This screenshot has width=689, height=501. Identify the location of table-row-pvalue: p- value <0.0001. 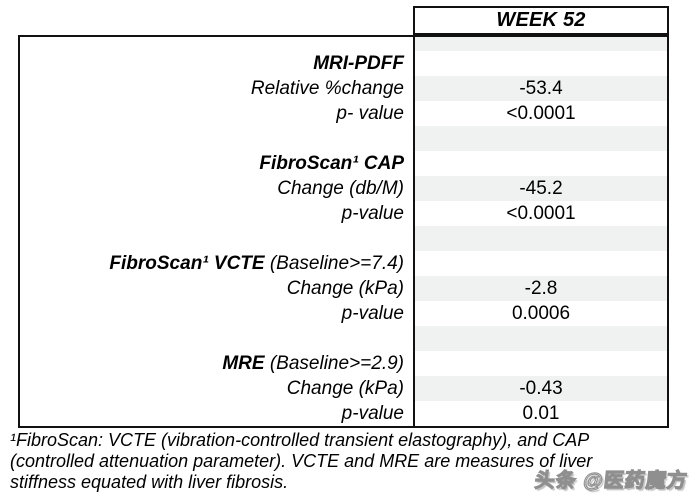
(343, 113).